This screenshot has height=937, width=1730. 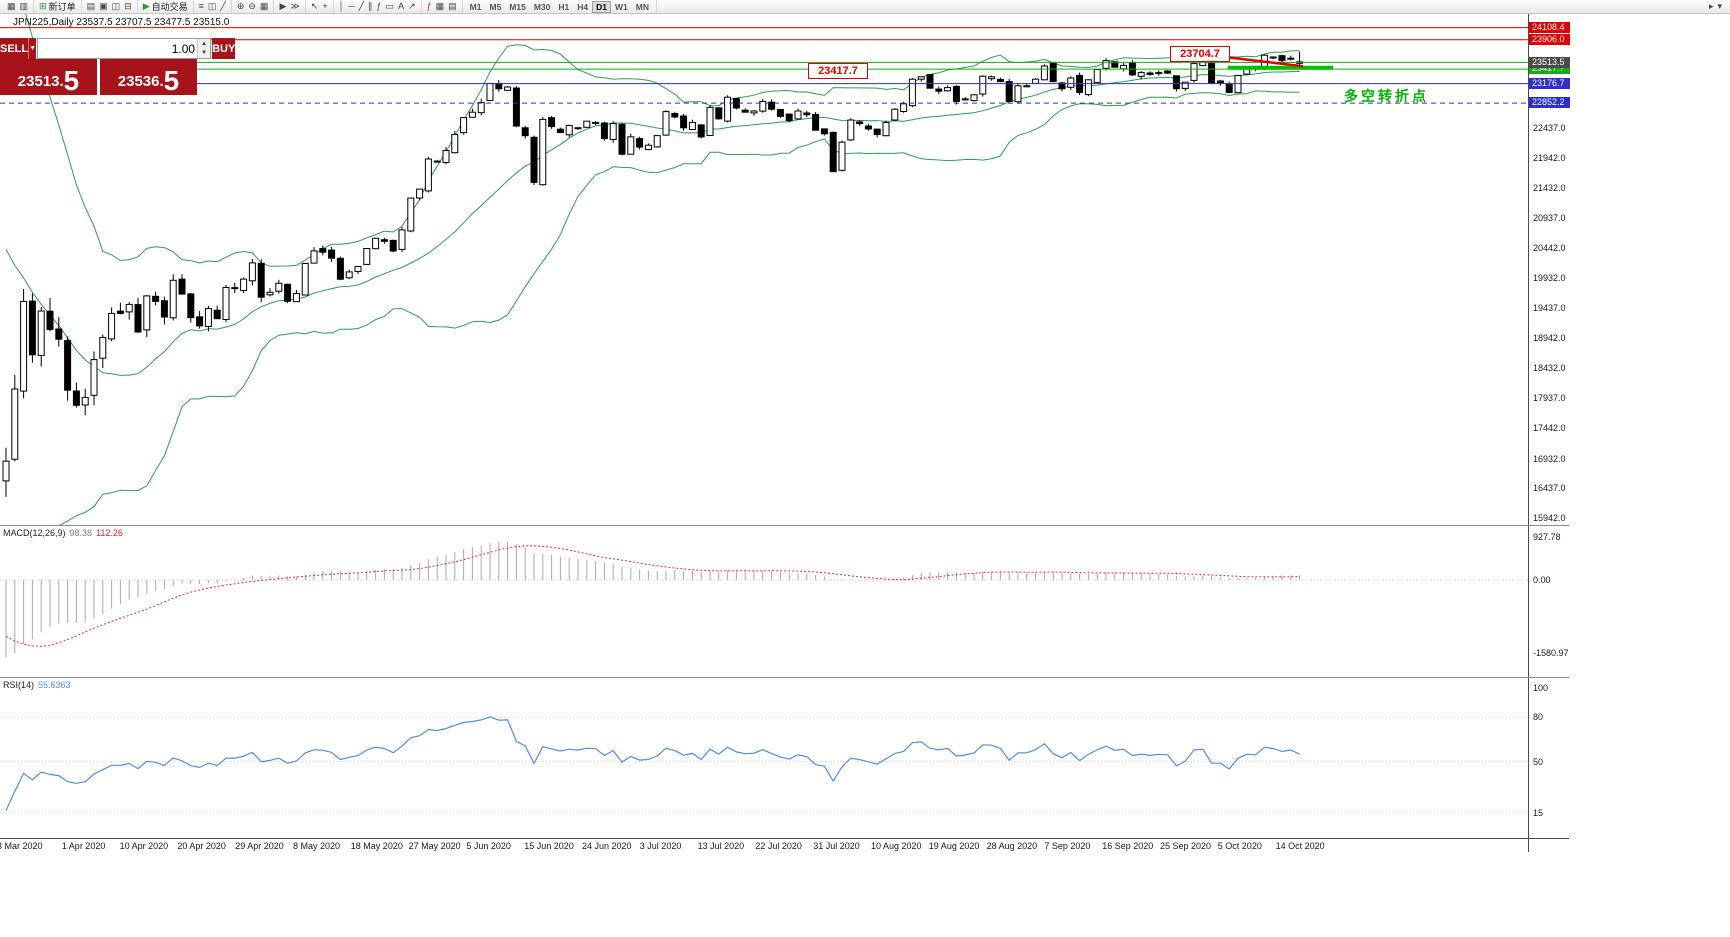 I want to click on timeframe-m30: M30, so click(x=542, y=7).